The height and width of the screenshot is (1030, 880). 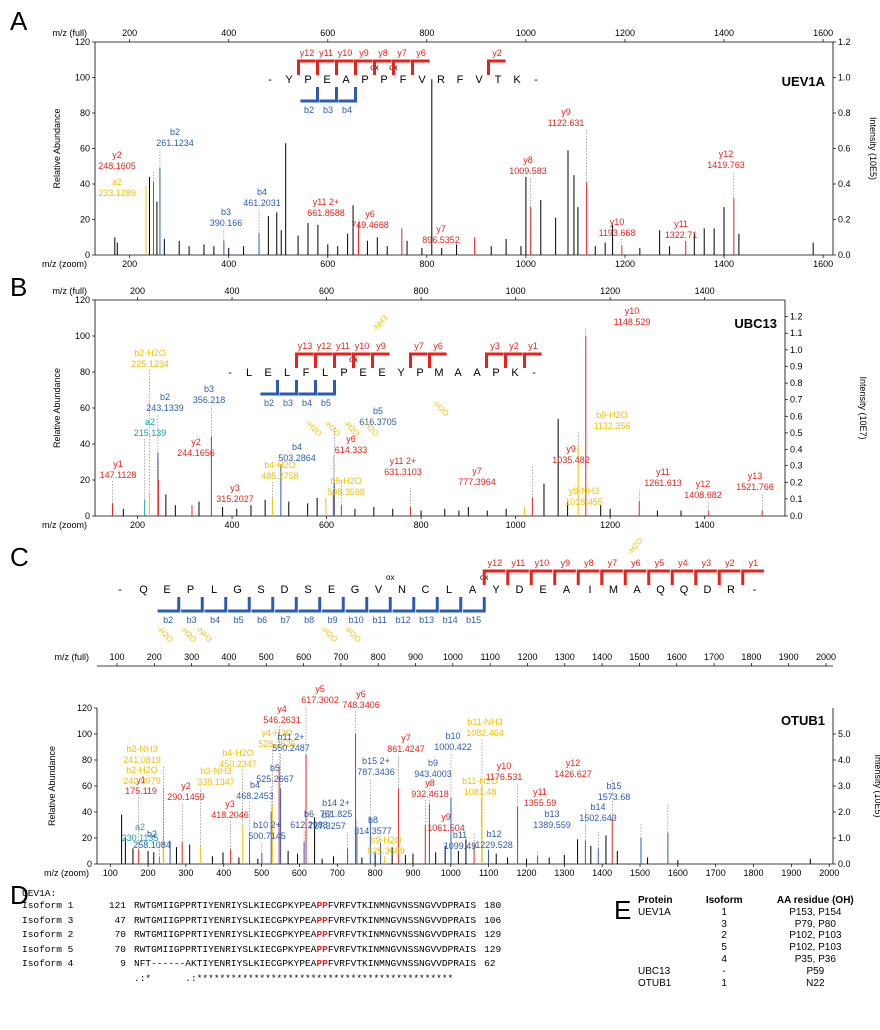 I want to click on y-tick-label: 60, so click(x=85, y=408).